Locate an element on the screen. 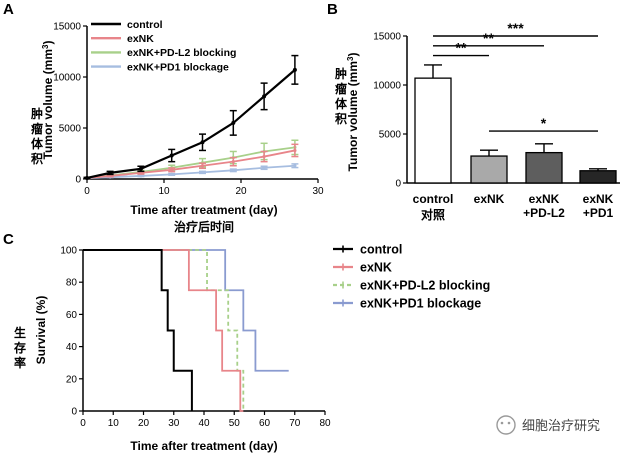  panel-b-ylabel-end: ) is located at coordinates (353, 55).